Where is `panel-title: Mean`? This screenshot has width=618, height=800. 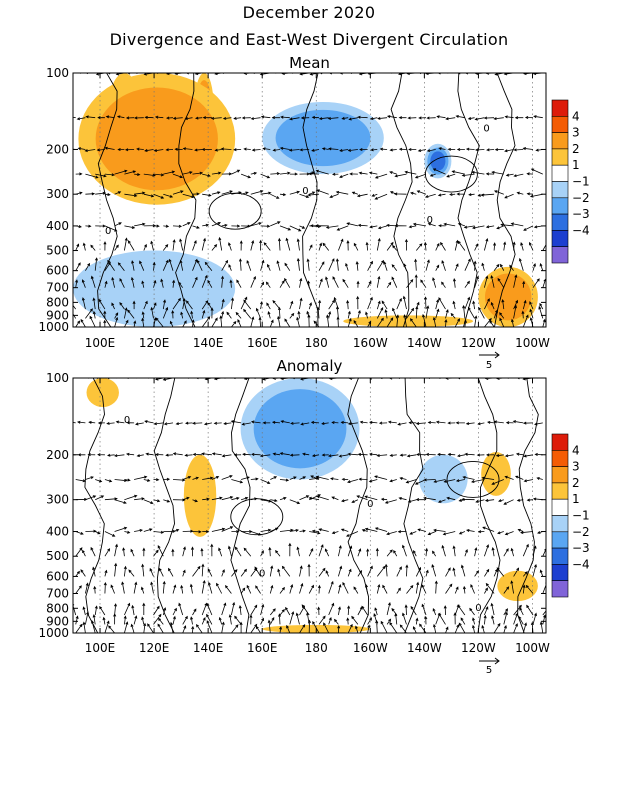
panel-title: Mean is located at coordinates (309, 63).